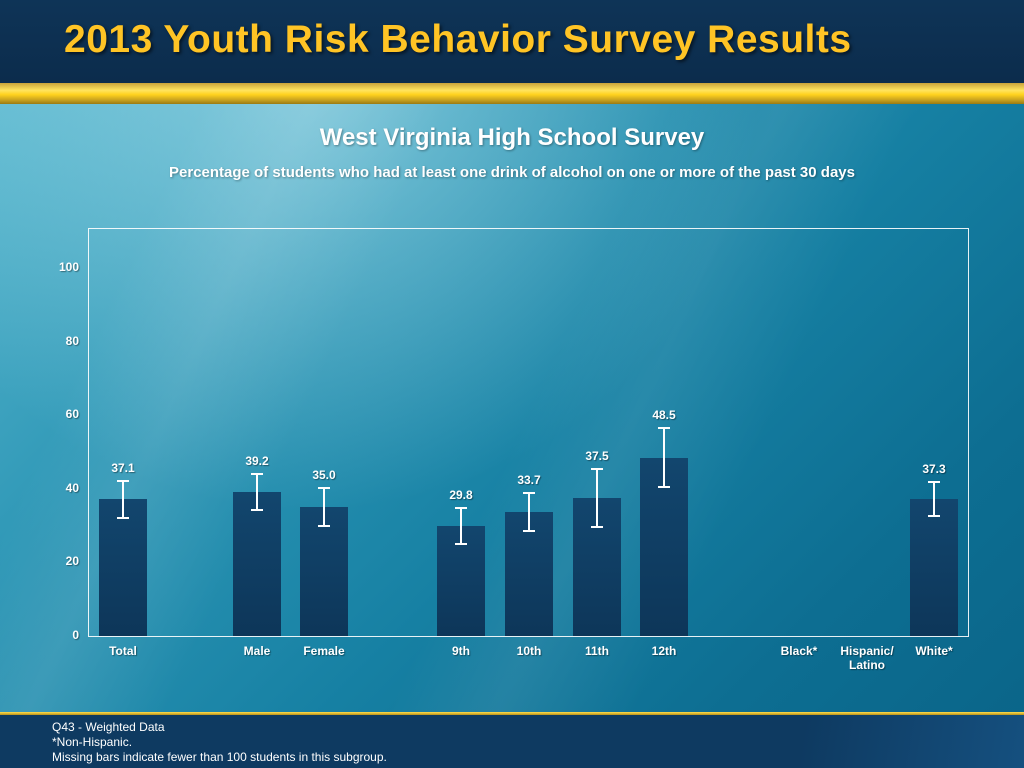  I want to click on y-tick-label: 0, so click(75, 635).